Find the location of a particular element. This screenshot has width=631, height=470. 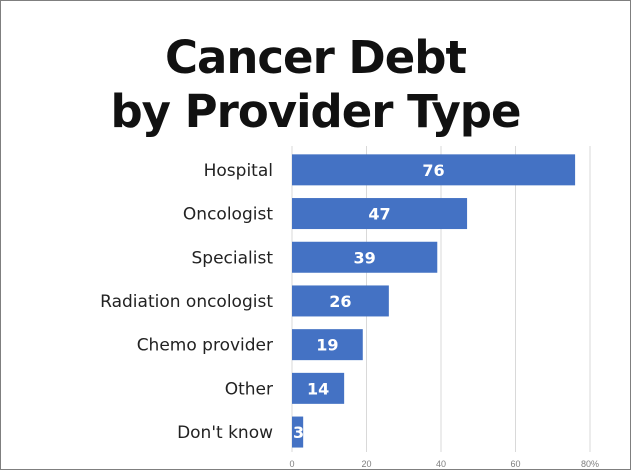

category-label: Radiation oncologist is located at coordinates (186, 302).